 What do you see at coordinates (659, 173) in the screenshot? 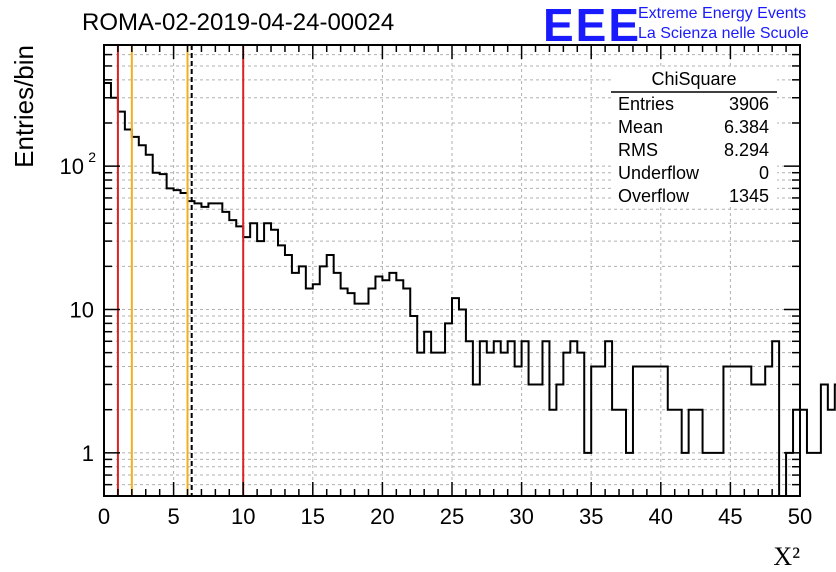
I see `stats-label: Underflow` at bounding box center [659, 173].